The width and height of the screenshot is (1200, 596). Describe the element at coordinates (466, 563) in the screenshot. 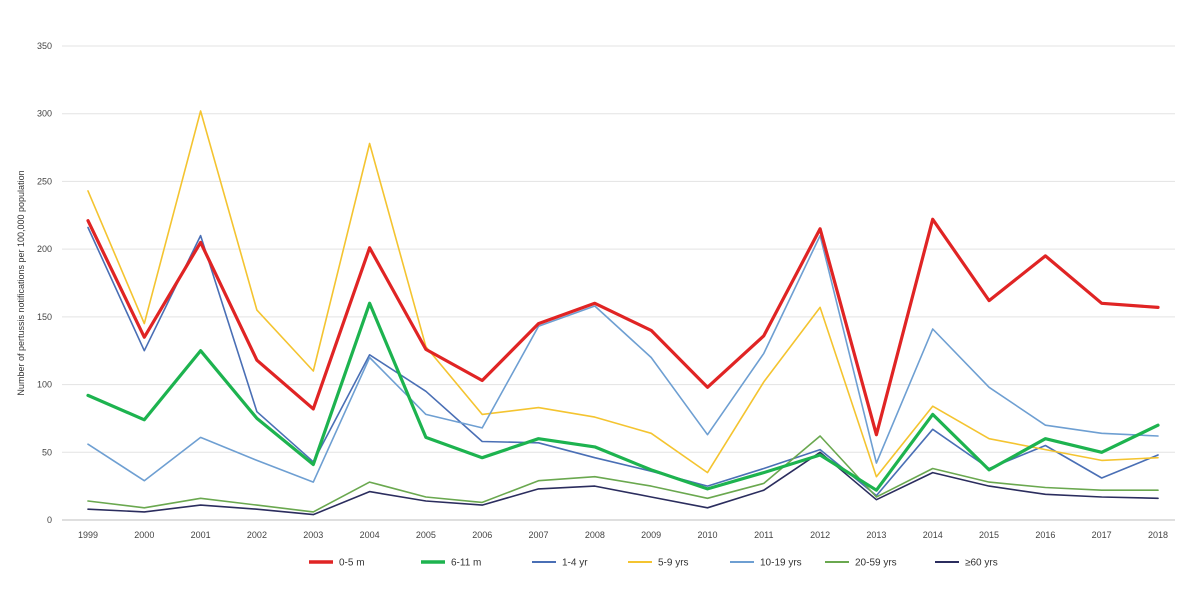

I see `legend-label: 6-11 m` at that location.